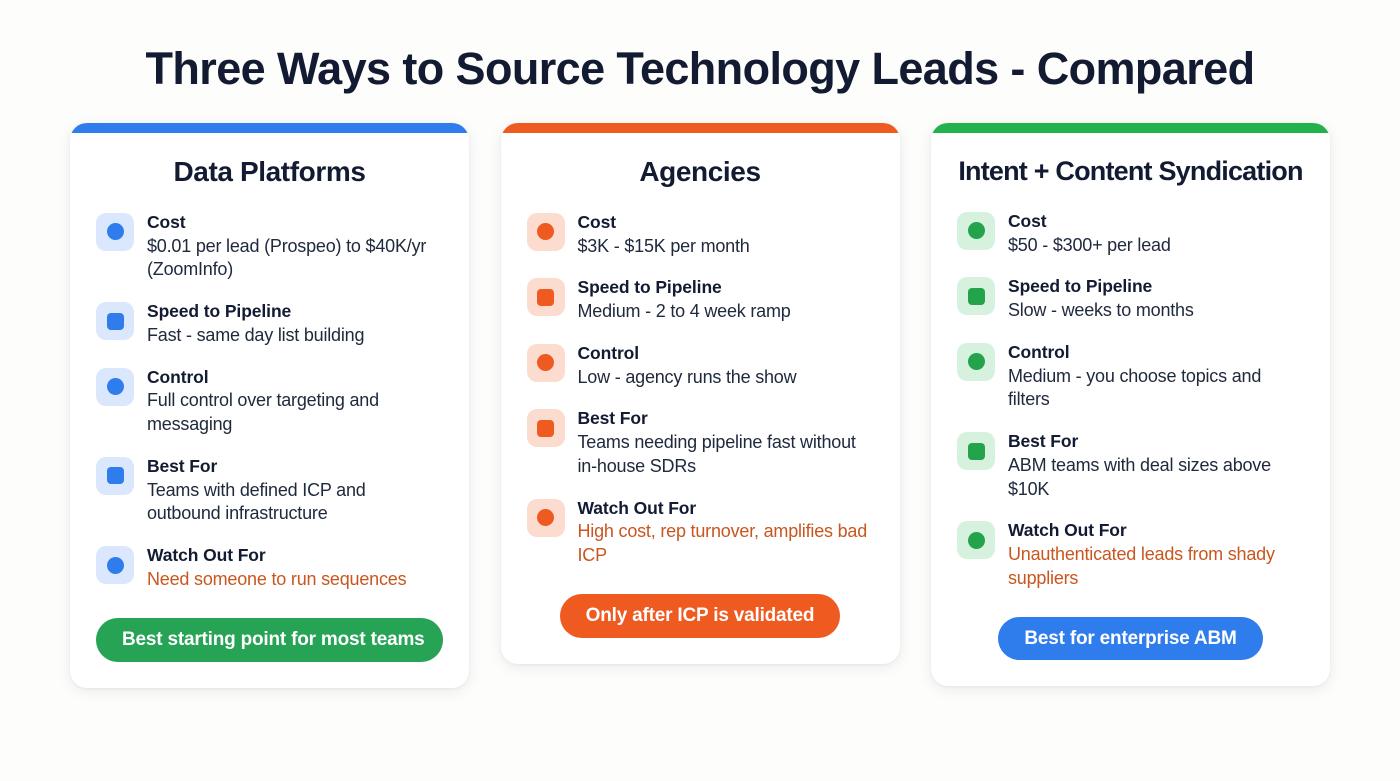  What do you see at coordinates (687, 376) in the screenshot?
I see `attribute-value: Low - agency runs the show` at bounding box center [687, 376].